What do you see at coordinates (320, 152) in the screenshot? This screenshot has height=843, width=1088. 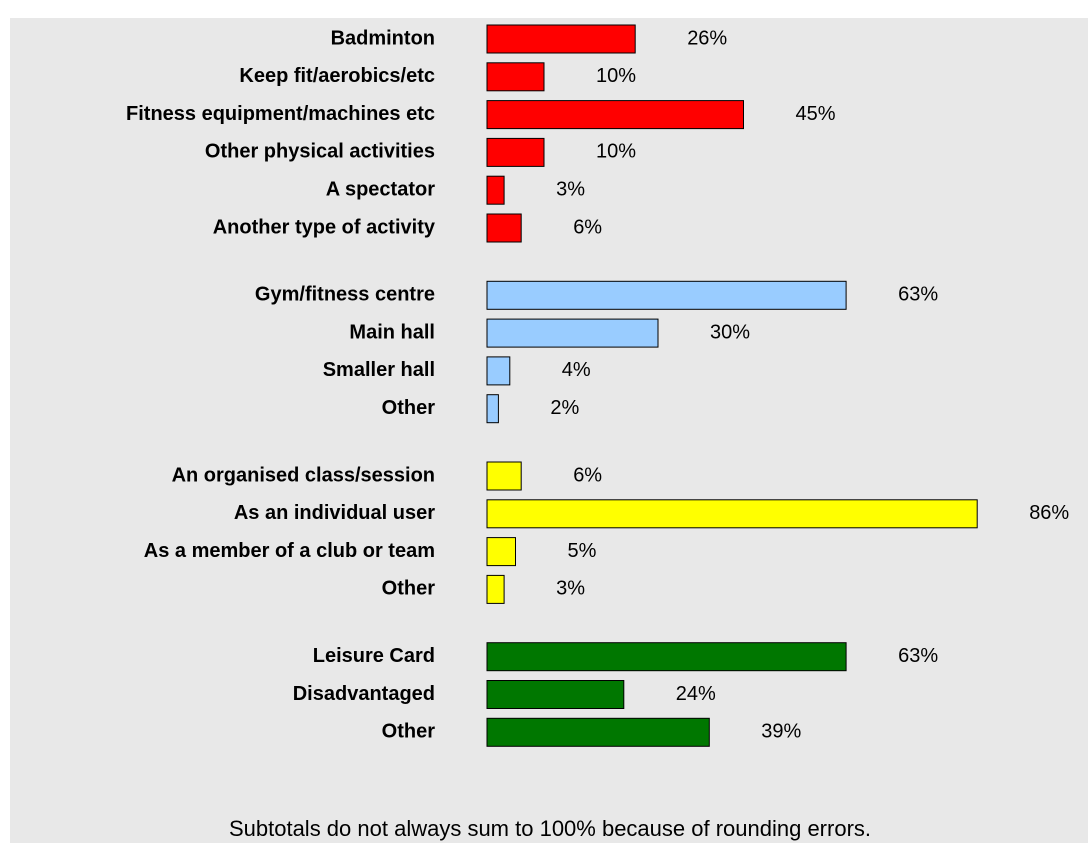 I see `category-label: Other physical activities` at bounding box center [320, 152].